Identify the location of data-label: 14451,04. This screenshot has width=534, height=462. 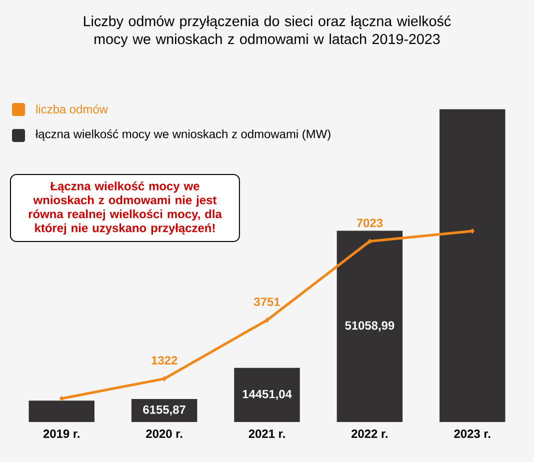
(267, 395).